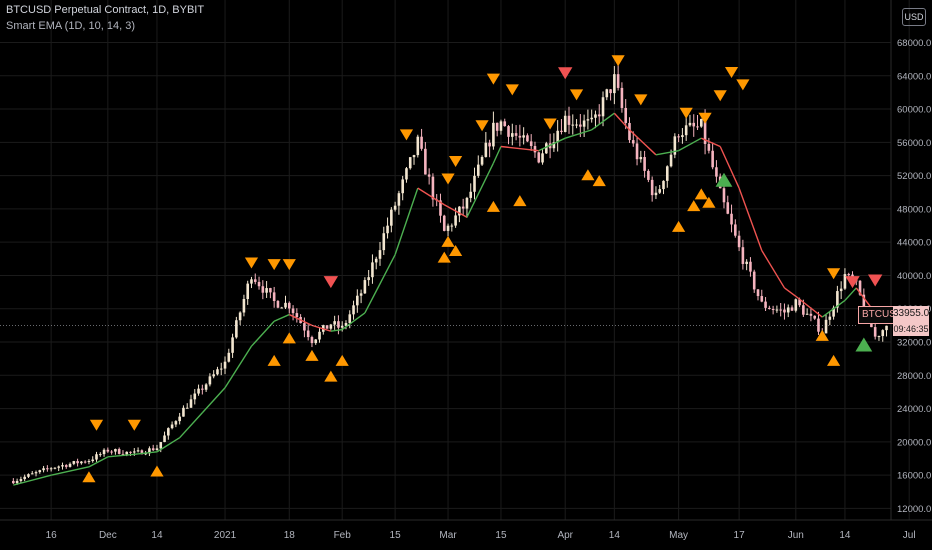 The image size is (932, 550). What do you see at coordinates (70, 26) in the screenshot?
I see `indicator-legend: Smart EMA (1D, 10, 14, 3)` at bounding box center [70, 26].